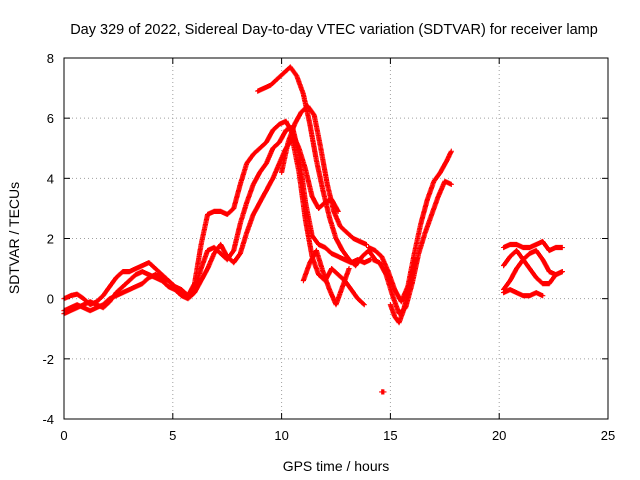 Image resolution: width=640 pixels, height=480 pixels. What do you see at coordinates (336, 466) in the screenshot?
I see `x-axis-label: GPS time / hours` at bounding box center [336, 466].